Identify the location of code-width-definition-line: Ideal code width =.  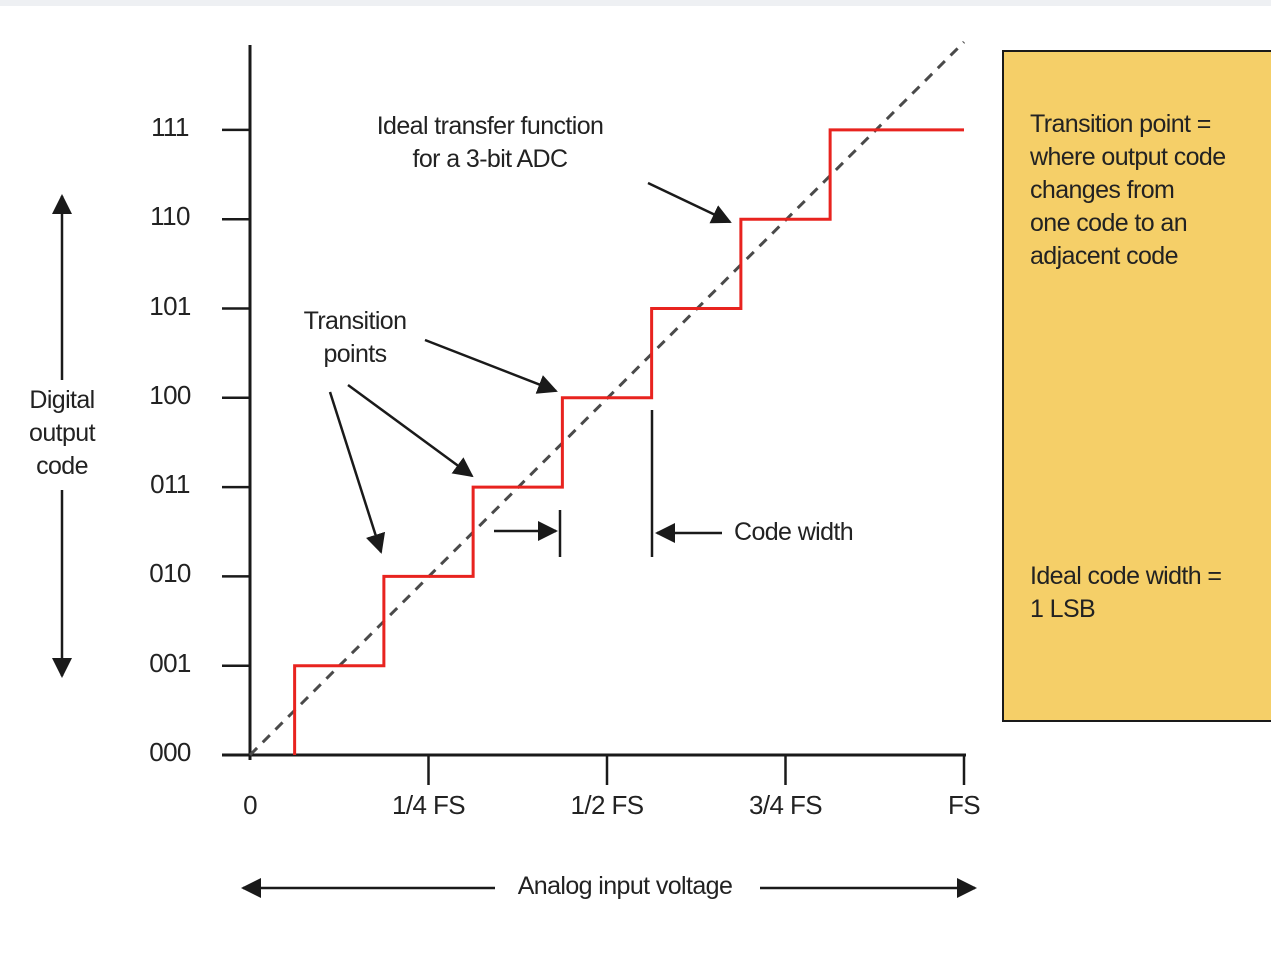
(1126, 576).